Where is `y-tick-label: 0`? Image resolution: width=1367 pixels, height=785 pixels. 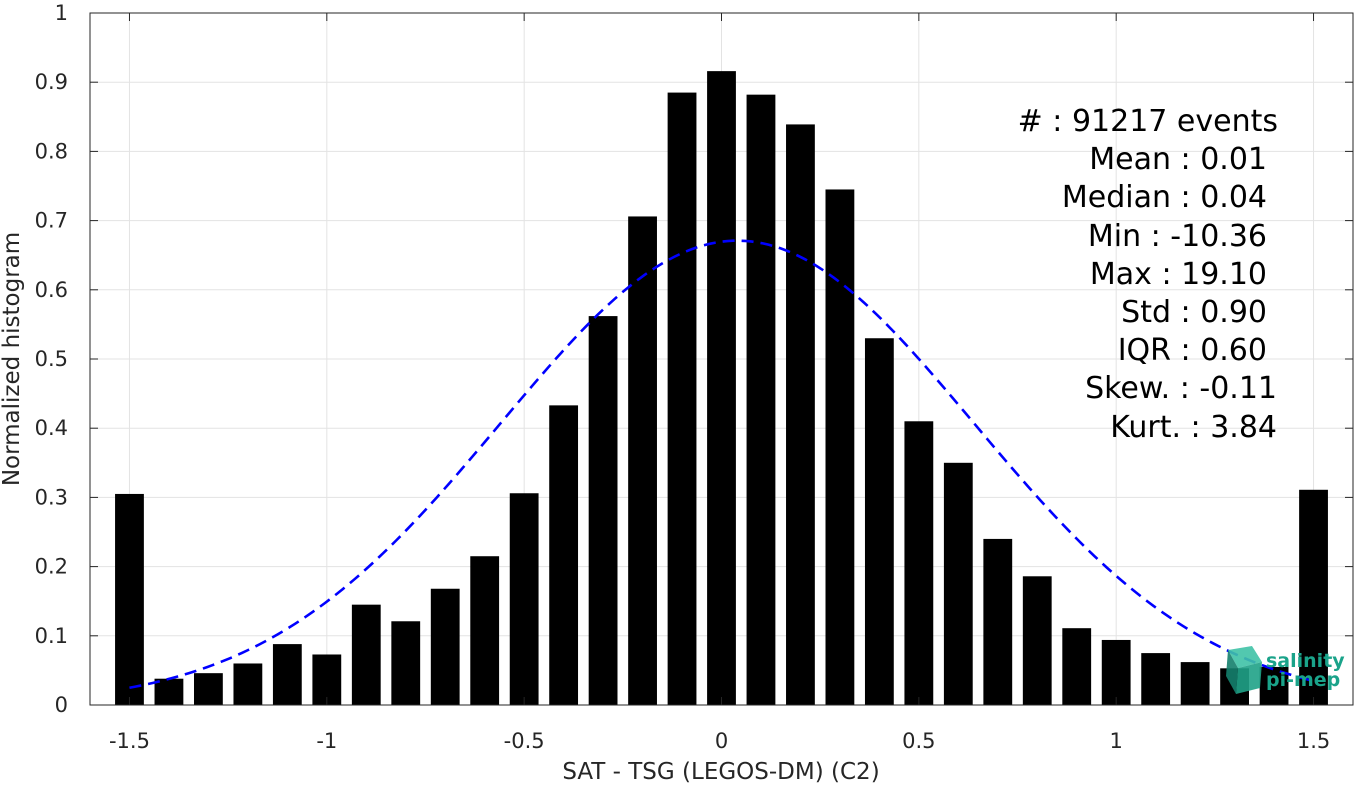
y-tick-label: 0 is located at coordinates (61, 705).